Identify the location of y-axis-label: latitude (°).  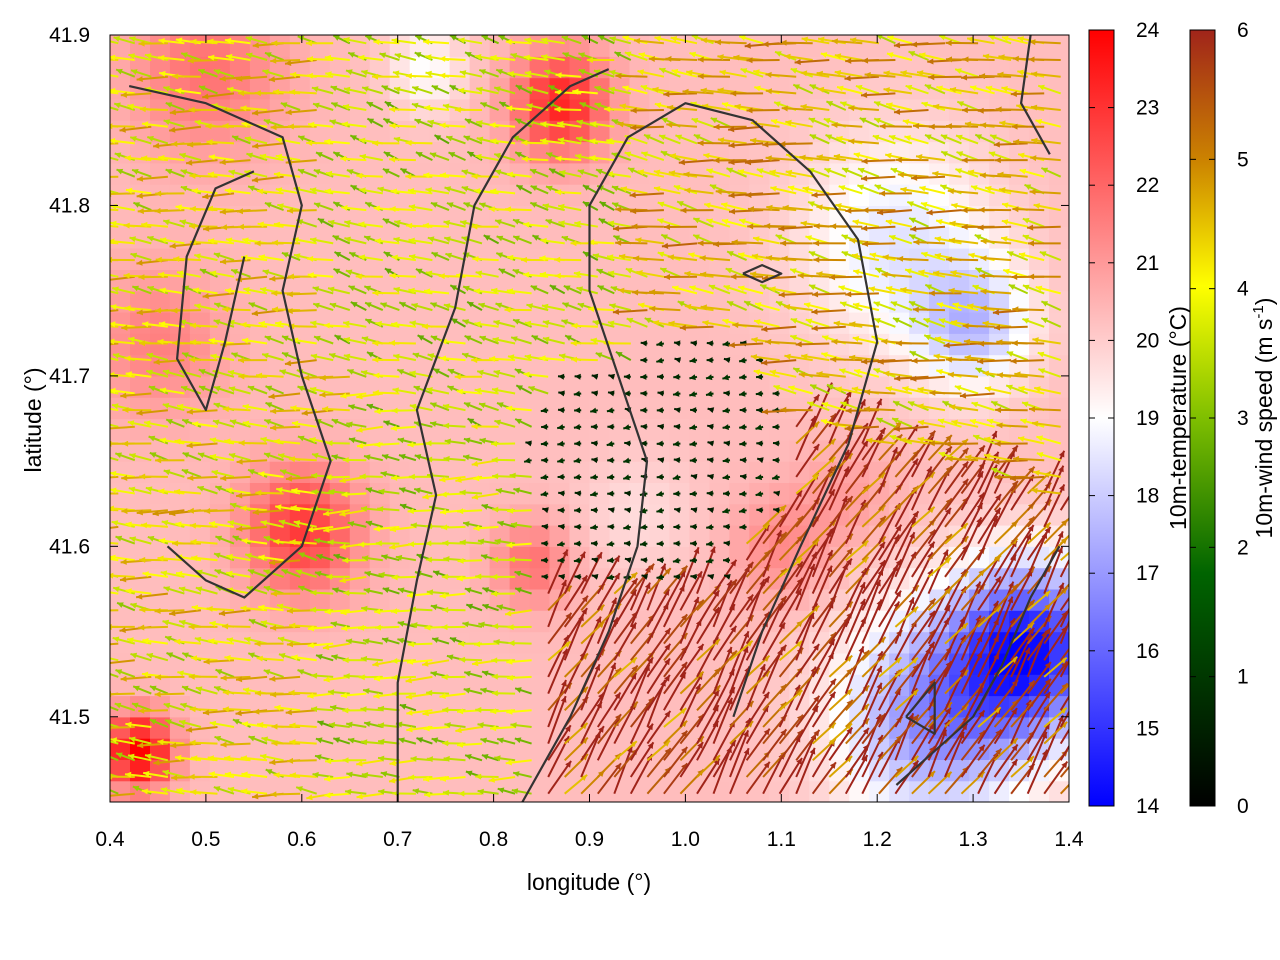
(33, 419).